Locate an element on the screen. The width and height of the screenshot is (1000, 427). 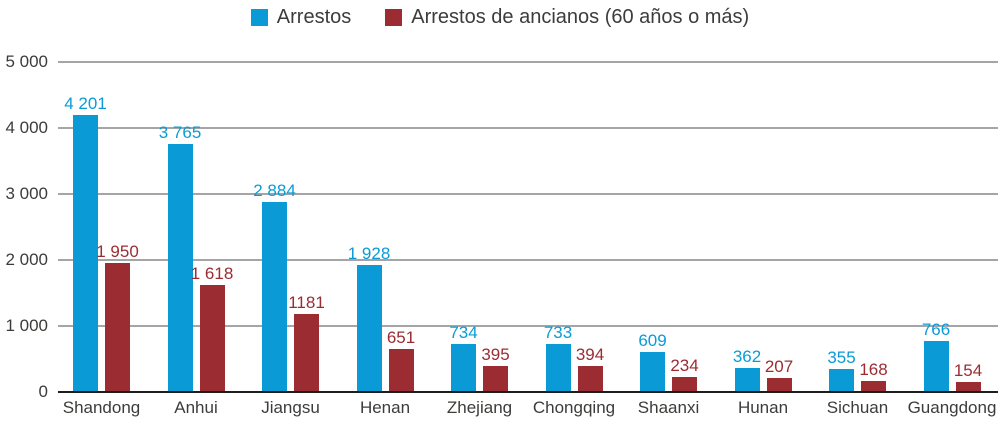
y-tick-label: 2 000 is located at coordinates (26, 259).